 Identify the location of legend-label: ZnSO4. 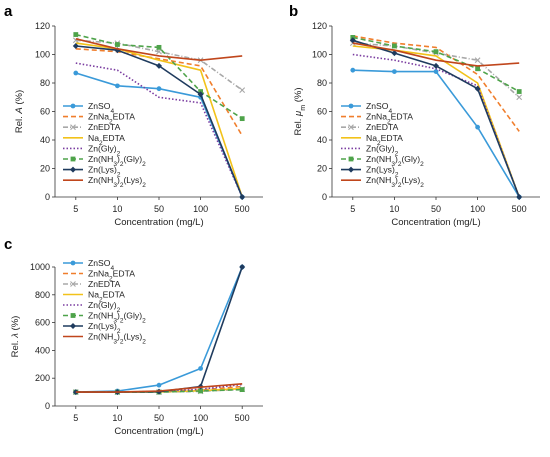
(101, 108).